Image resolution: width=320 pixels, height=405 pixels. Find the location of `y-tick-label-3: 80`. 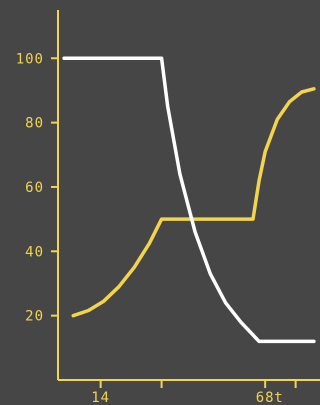

y-tick-label-3: 80 is located at coordinates (34, 124).